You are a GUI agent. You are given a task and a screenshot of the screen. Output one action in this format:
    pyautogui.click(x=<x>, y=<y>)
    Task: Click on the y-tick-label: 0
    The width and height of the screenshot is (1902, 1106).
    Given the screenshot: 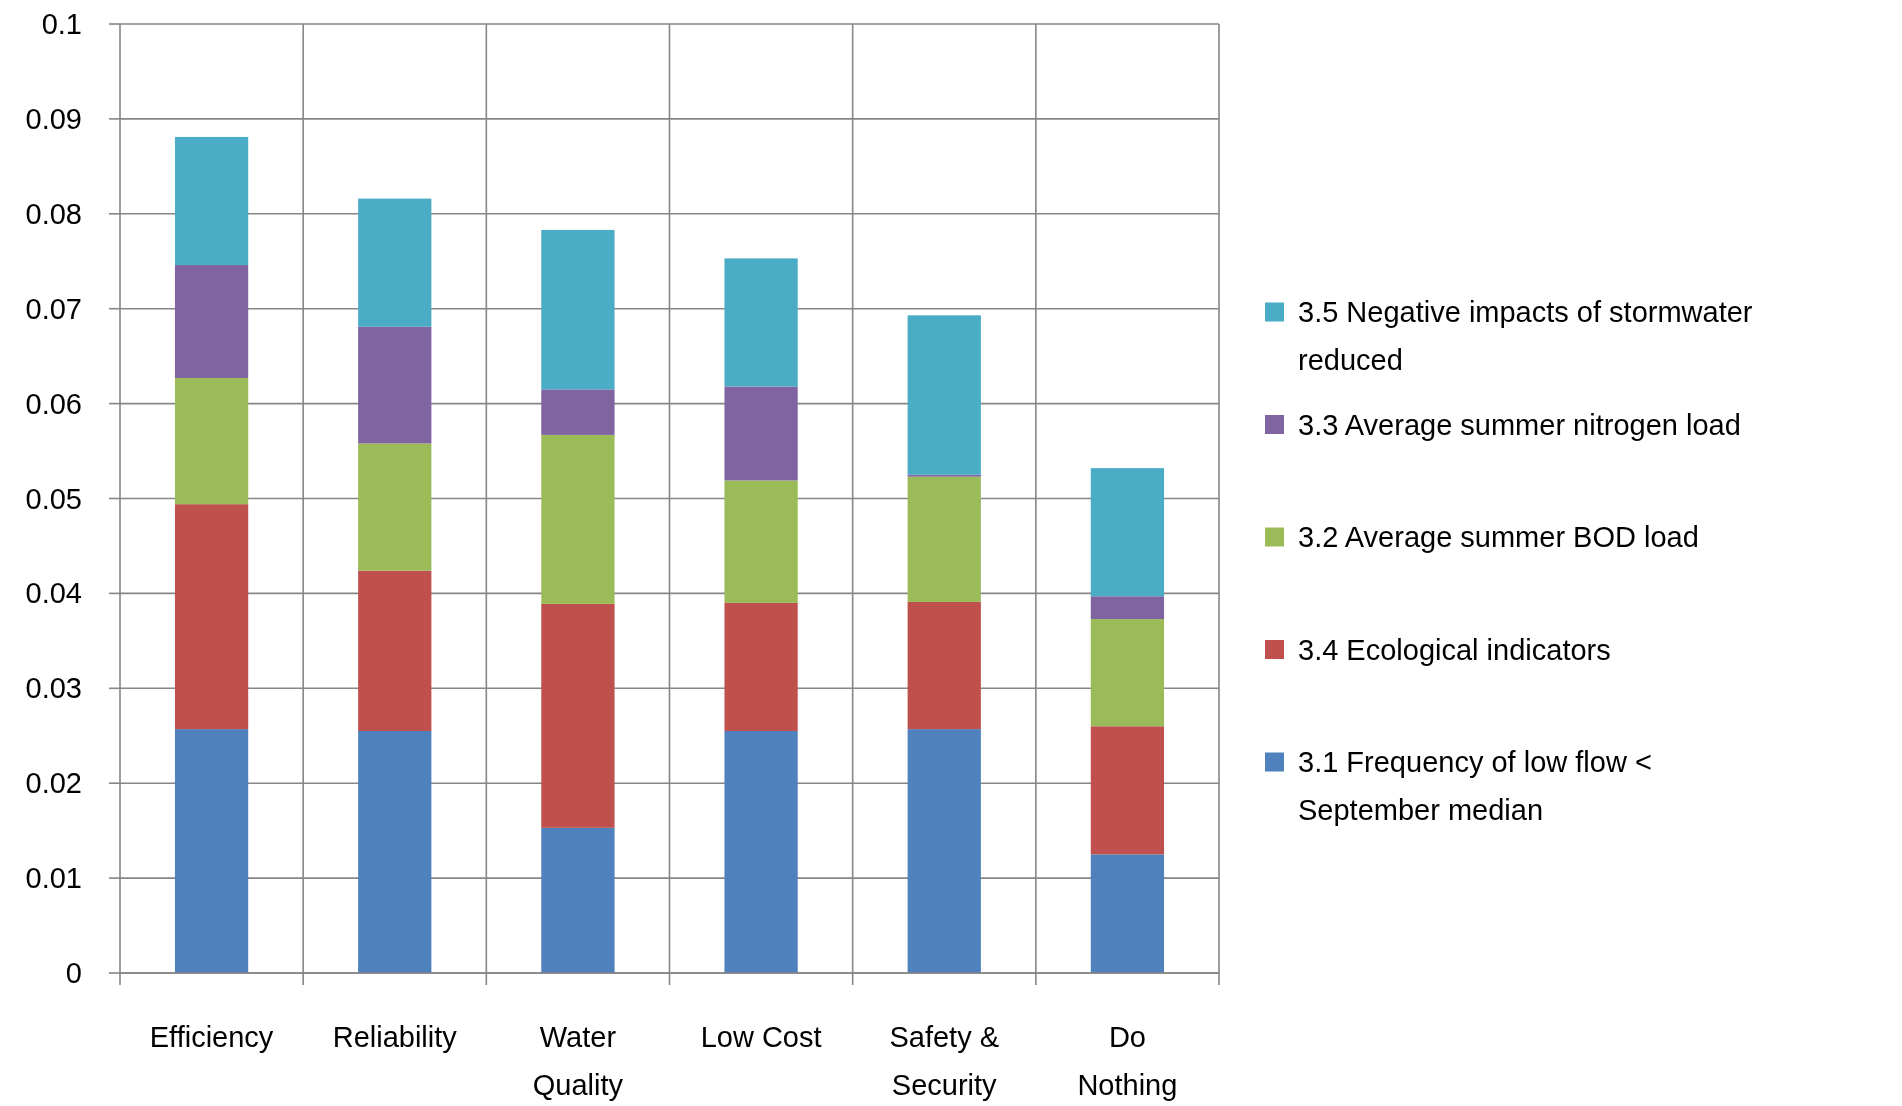 What is the action you would take?
    pyautogui.click(x=73, y=973)
    